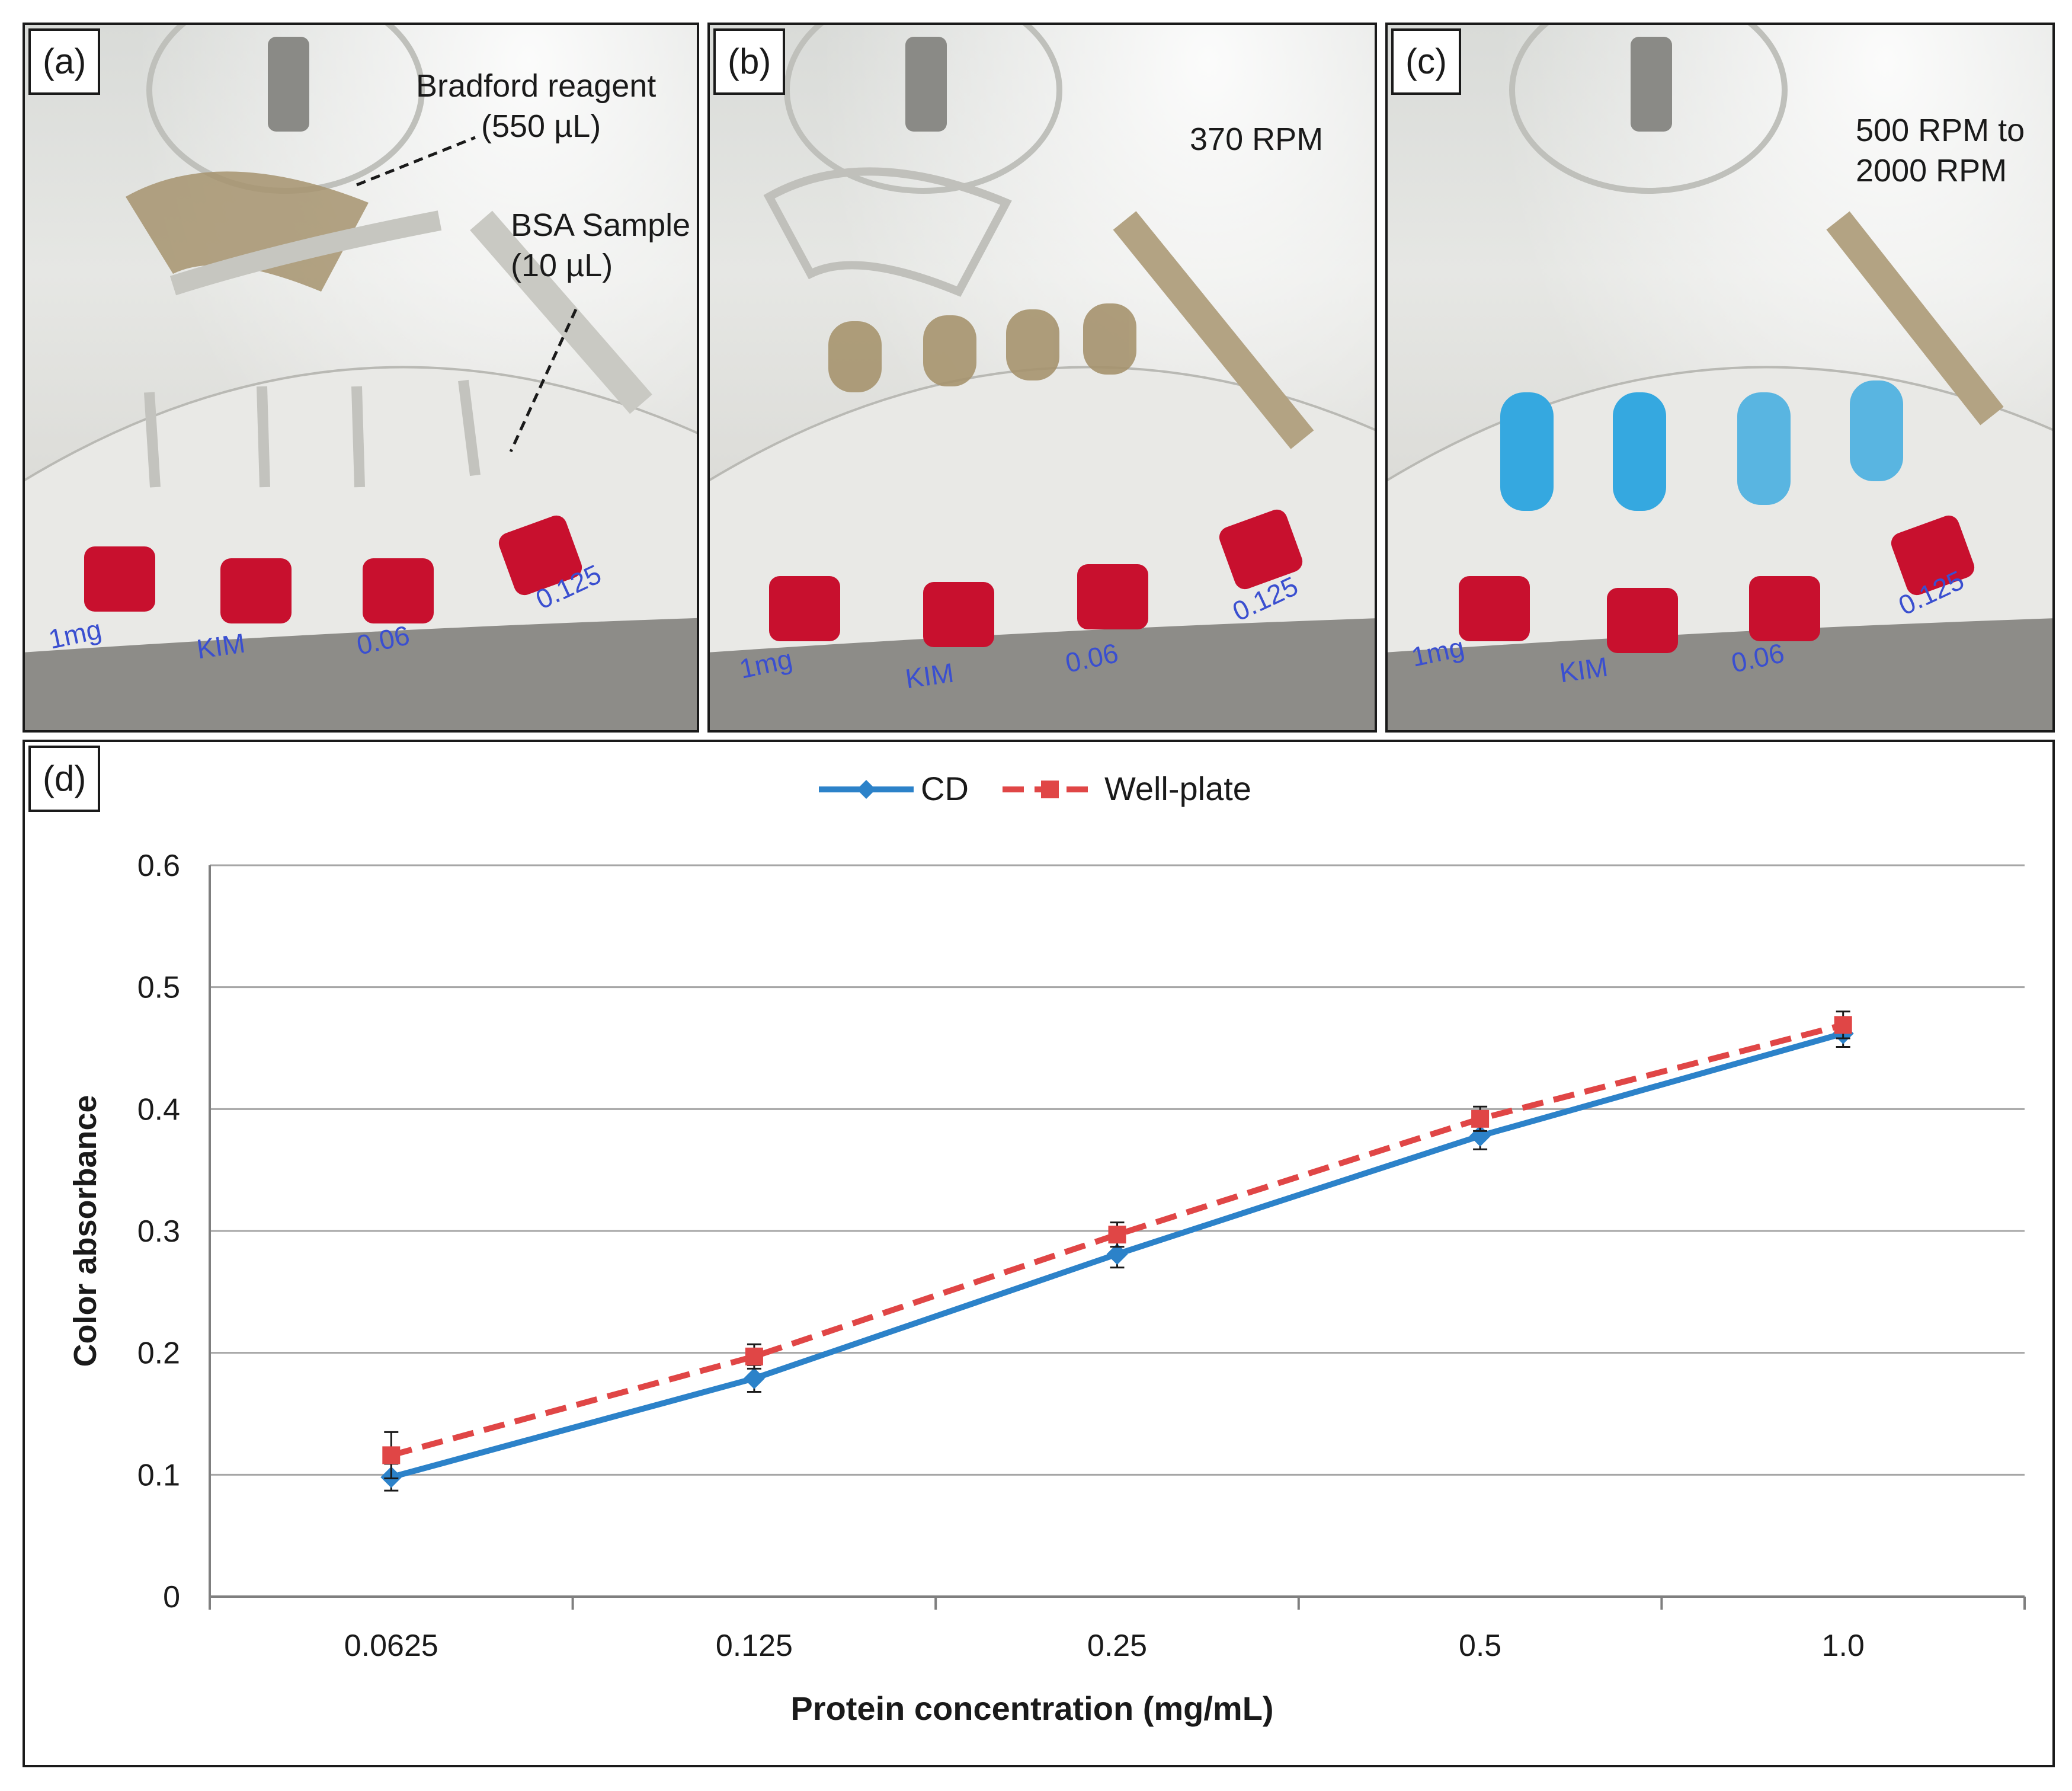 This screenshot has height=1791, width=2072. Describe the element at coordinates (945, 788) in the screenshot. I see `legend-cd-label: CD` at that location.